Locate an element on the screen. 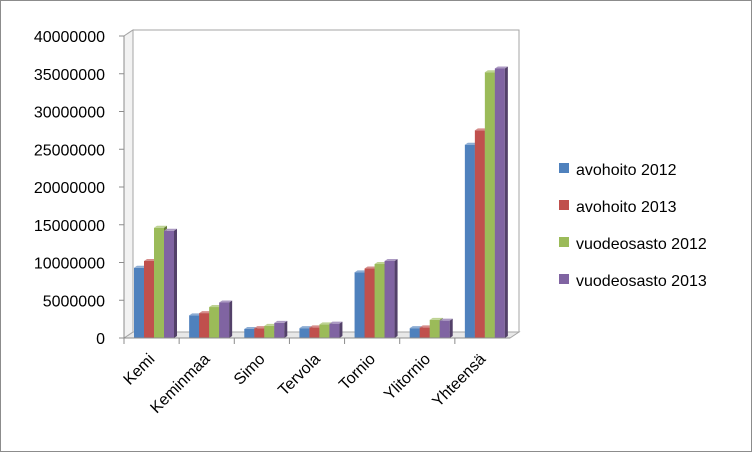 This screenshot has width=752, height=452. legend-item: avohoito 2012 is located at coordinates (618, 170).